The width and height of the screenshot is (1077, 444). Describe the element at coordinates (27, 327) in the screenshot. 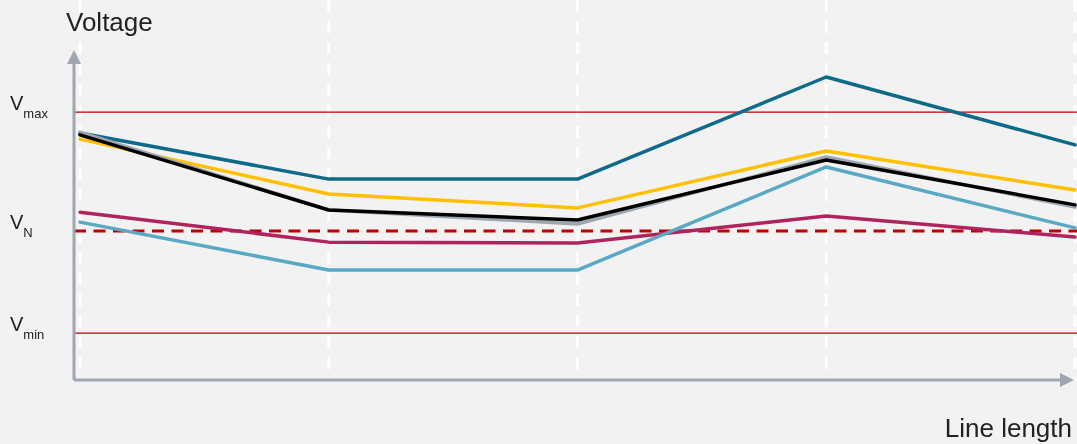

I see `ref-line-label: V$_{min}$` at that location.